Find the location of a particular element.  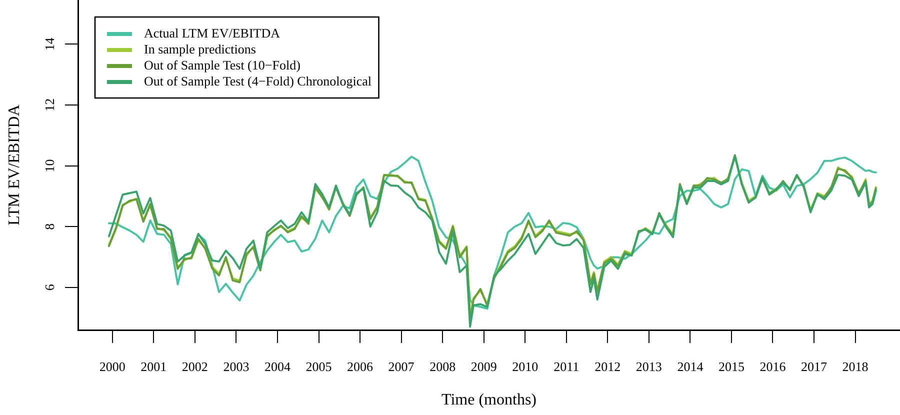

x-tick-label: 2014 is located at coordinates (690, 366).